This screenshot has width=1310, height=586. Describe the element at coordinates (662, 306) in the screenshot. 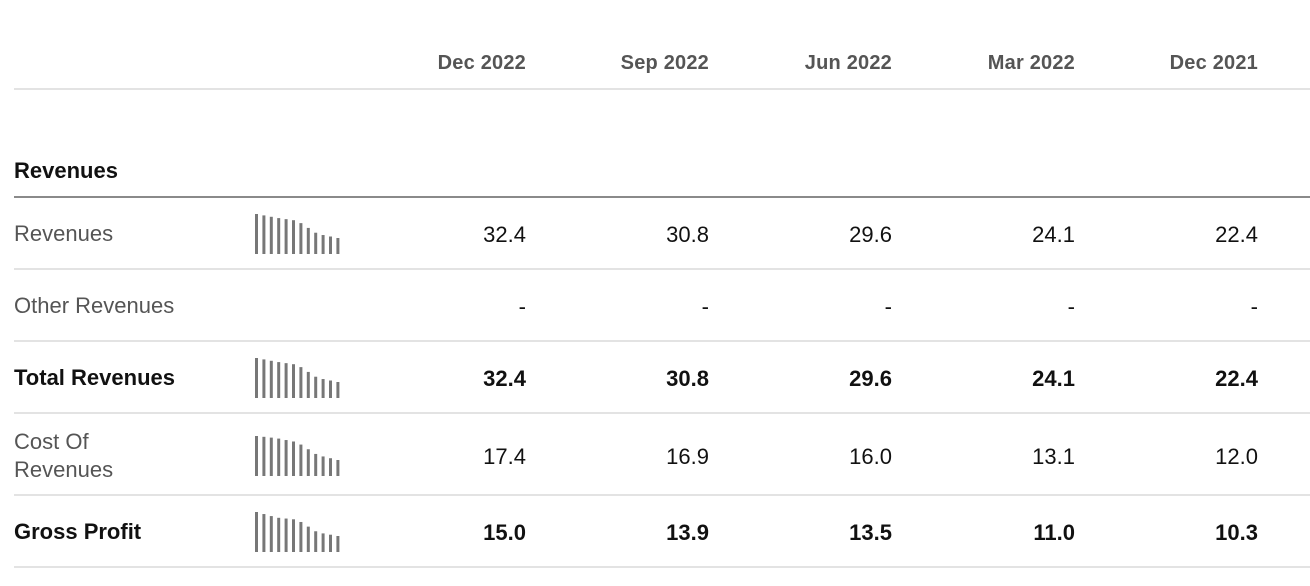

I see `table-row: Other Revenues - - - - -` at that location.